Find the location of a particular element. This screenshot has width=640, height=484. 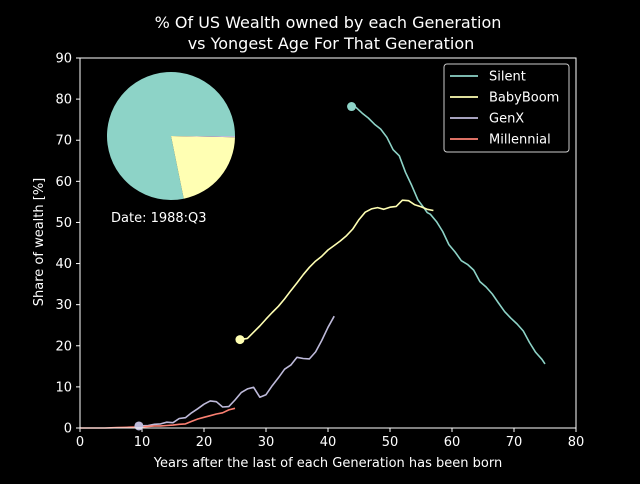

x-tick-label: 0 is located at coordinates (80, 442).